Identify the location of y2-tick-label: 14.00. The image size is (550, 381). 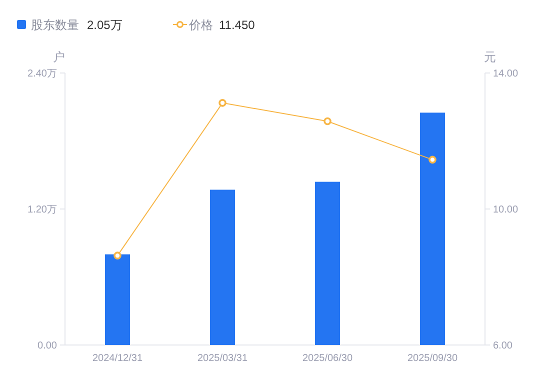
(505, 74).